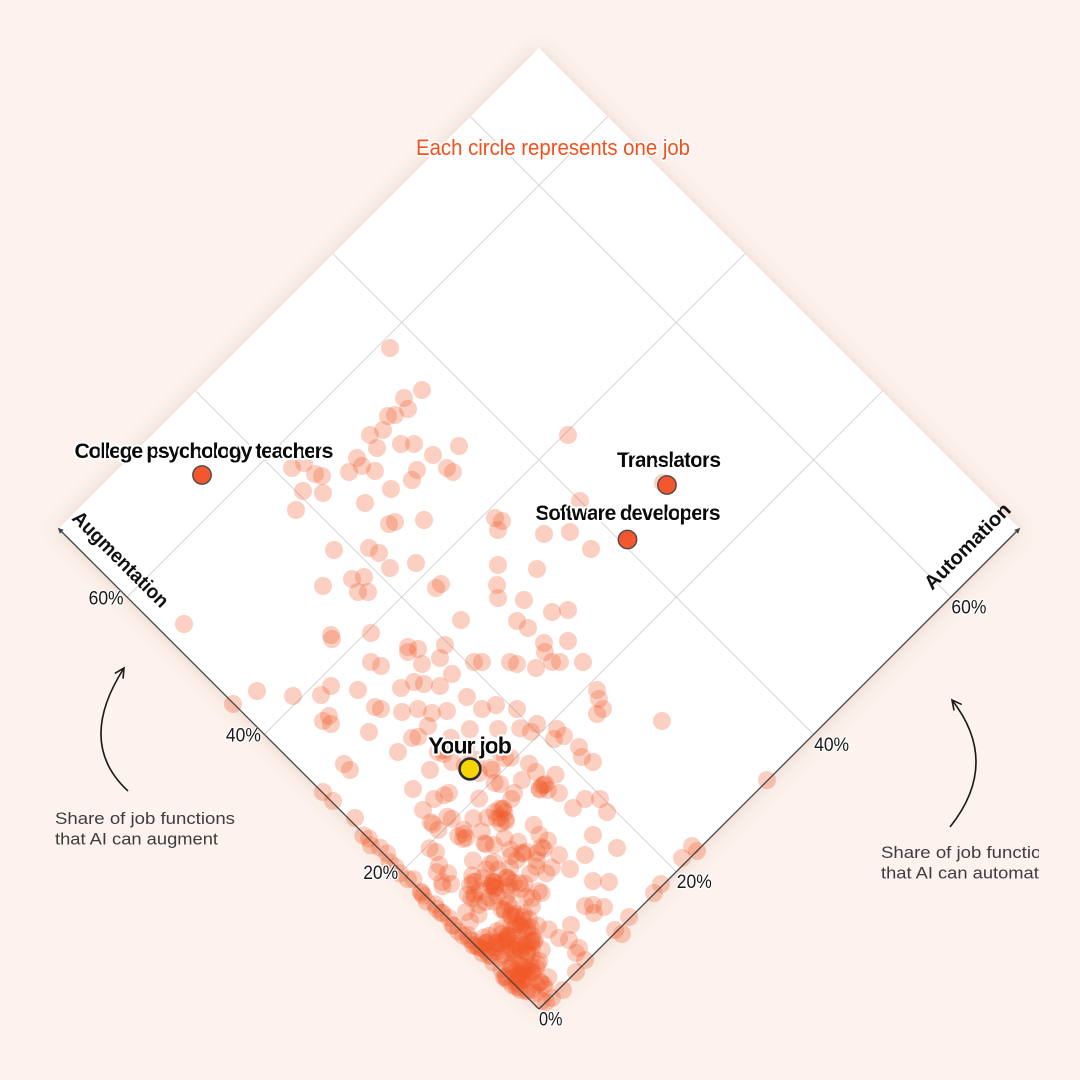  What do you see at coordinates (204, 451) in the screenshot?
I see `svg-text: College psychology teachers` at bounding box center [204, 451].